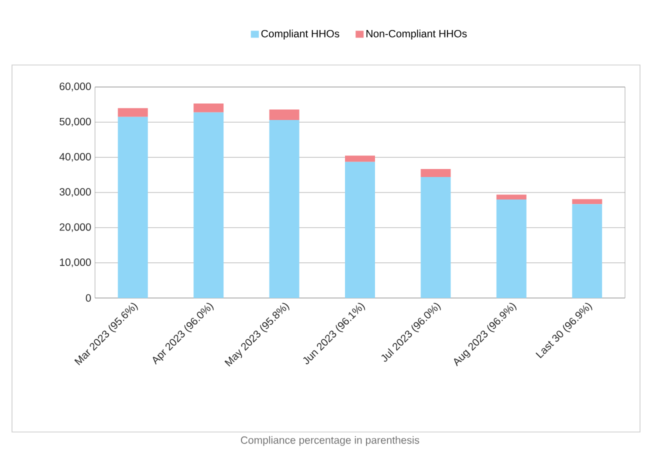  I want to click on y-tick-label: 10,000, so click(75, 263).